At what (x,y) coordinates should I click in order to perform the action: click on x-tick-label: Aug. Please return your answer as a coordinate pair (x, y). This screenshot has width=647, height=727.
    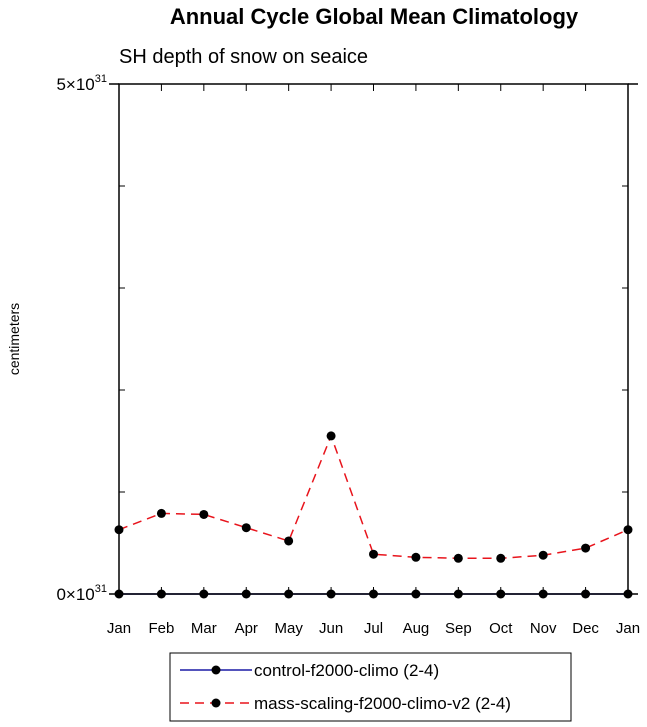
    Looking at the image, I should click on (416, 628).